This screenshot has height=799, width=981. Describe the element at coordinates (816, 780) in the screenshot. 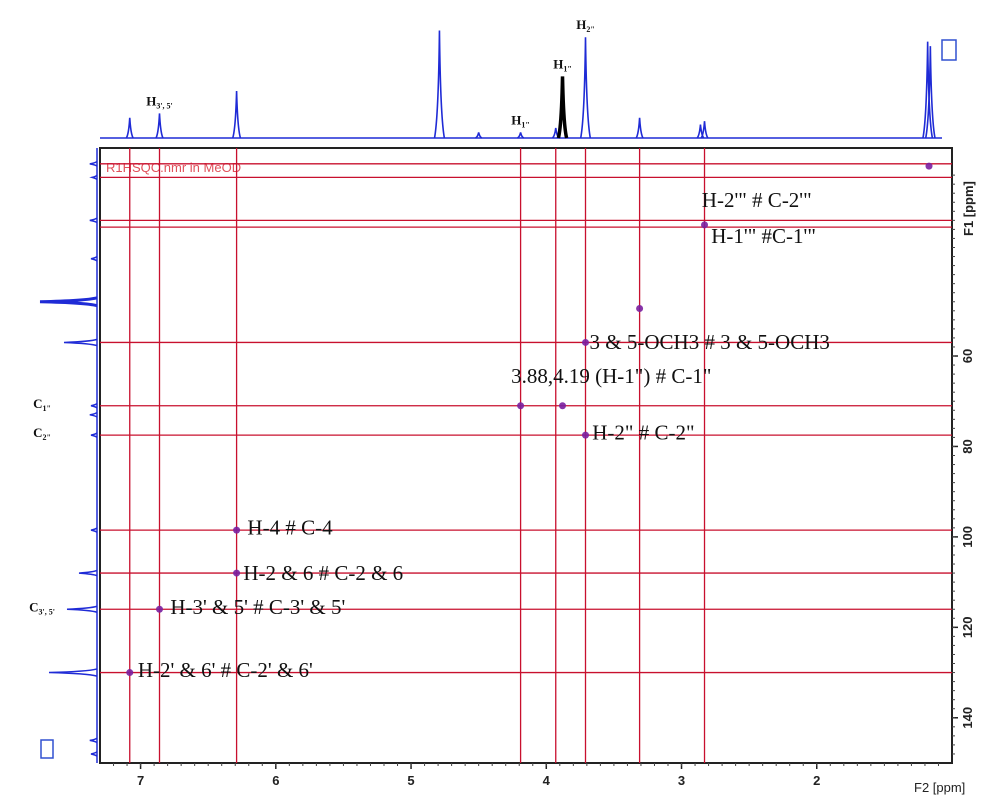

I see `x-tick-label: 2` at that location.